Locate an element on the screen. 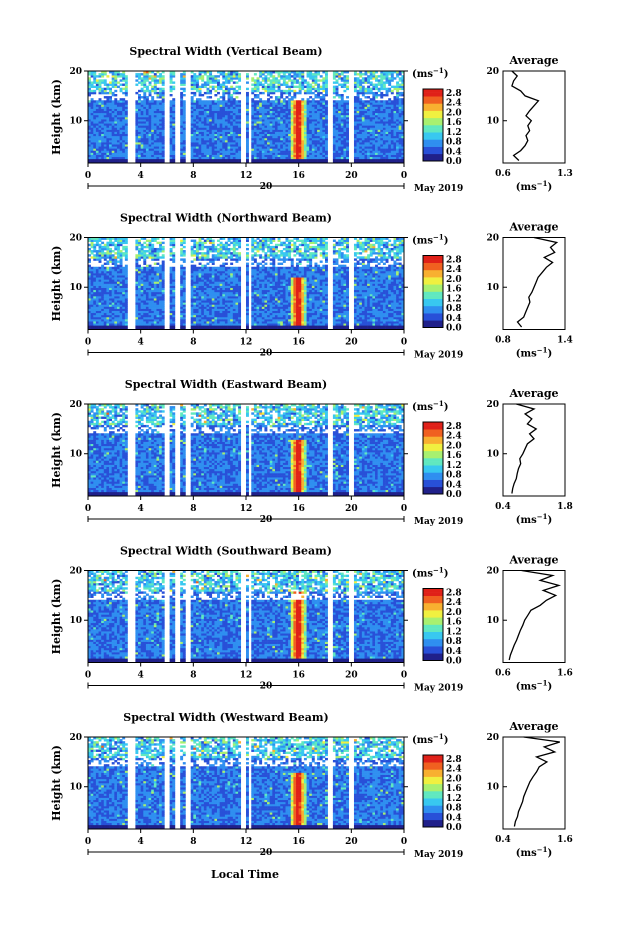  average-y-tick-label: 20 is located at coordinates (492, 72).